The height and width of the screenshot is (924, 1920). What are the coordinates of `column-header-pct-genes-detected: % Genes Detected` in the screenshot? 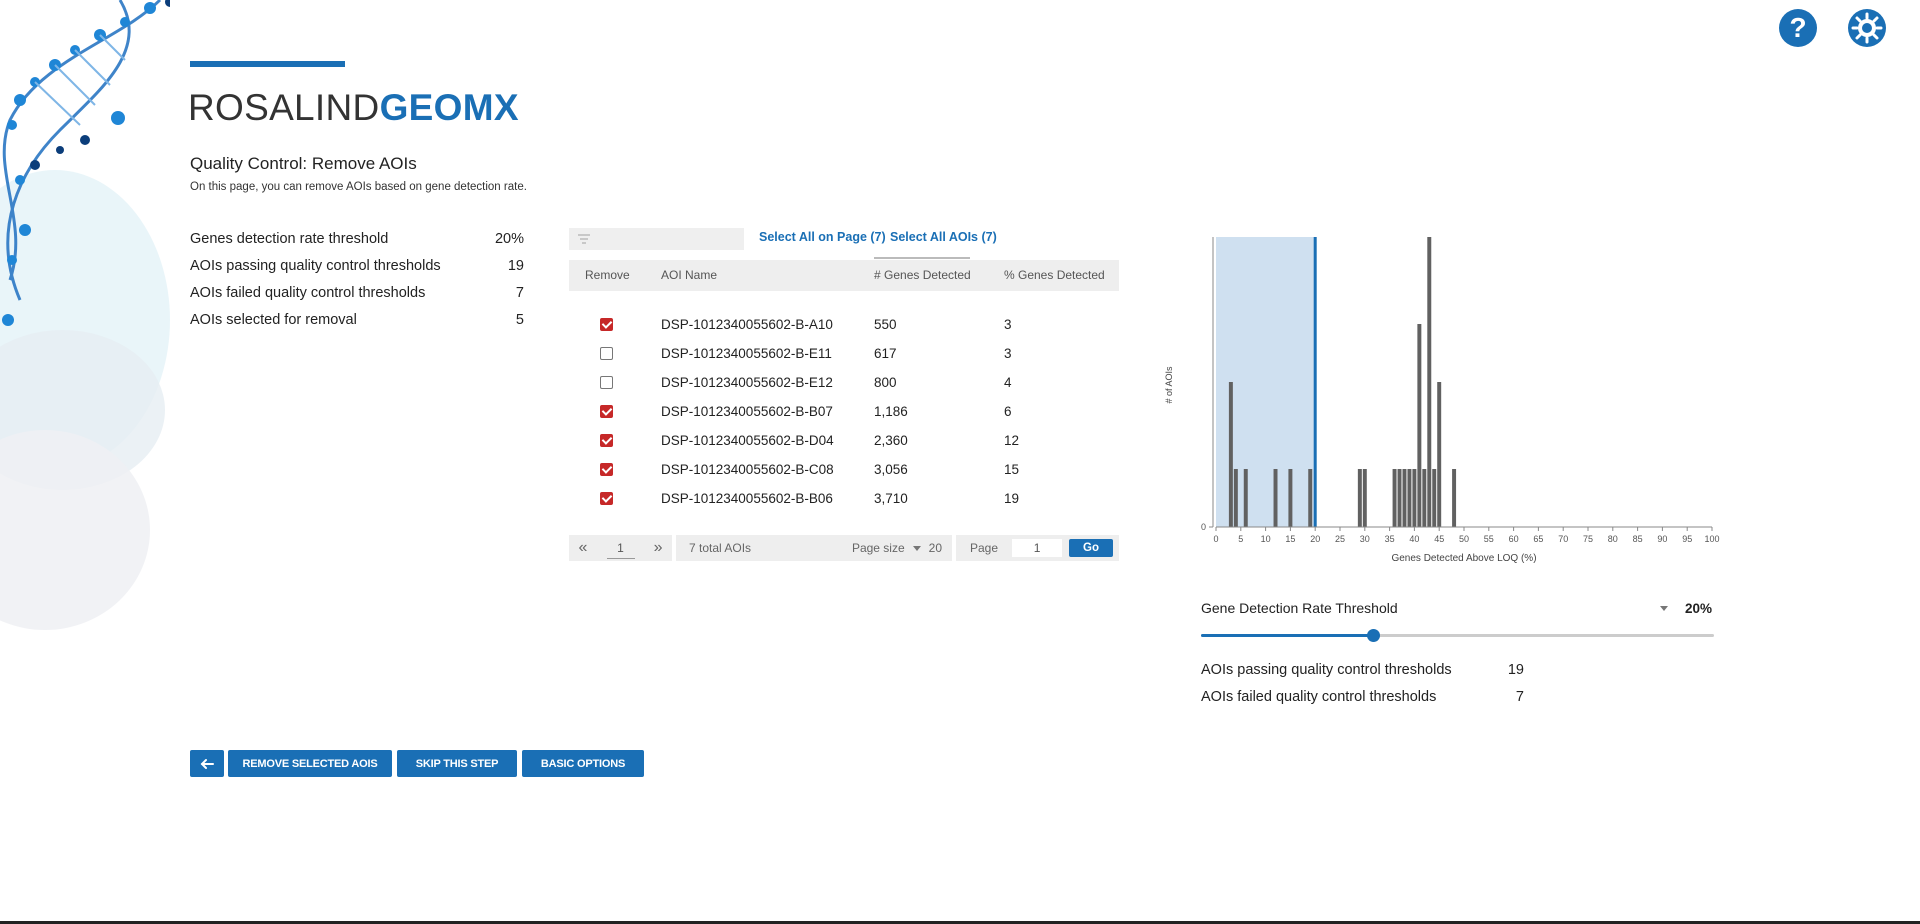 It's located at (1054, 275).